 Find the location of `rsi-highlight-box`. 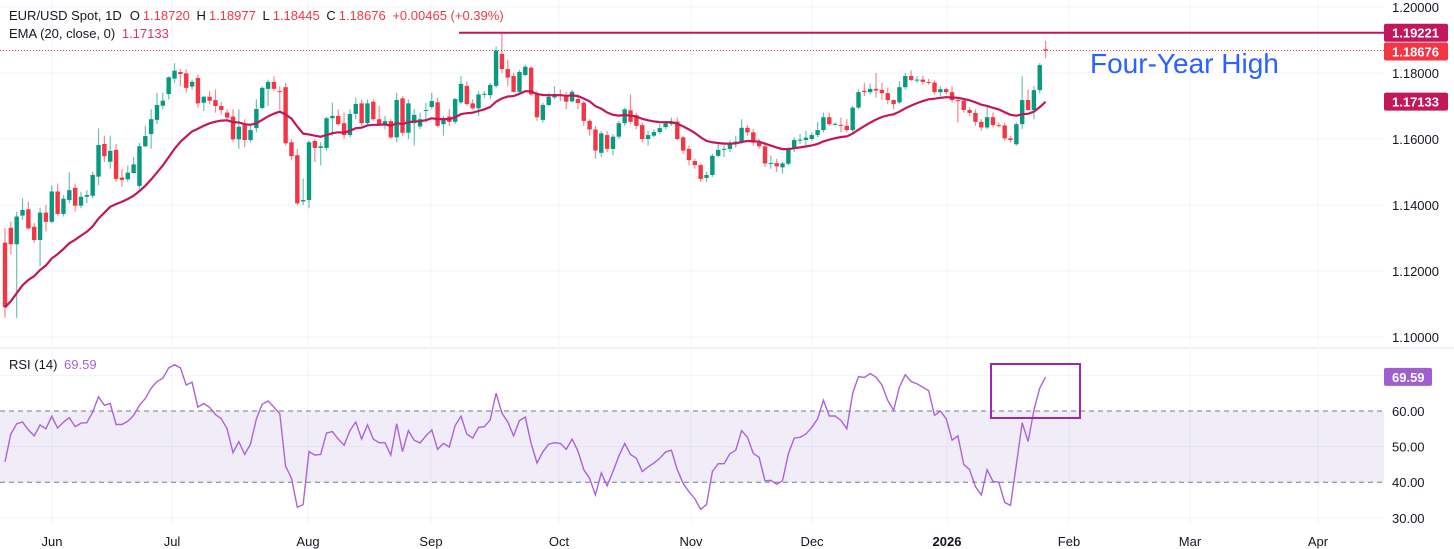

rsi-highlight-box is located at coordinates (1035, 391).